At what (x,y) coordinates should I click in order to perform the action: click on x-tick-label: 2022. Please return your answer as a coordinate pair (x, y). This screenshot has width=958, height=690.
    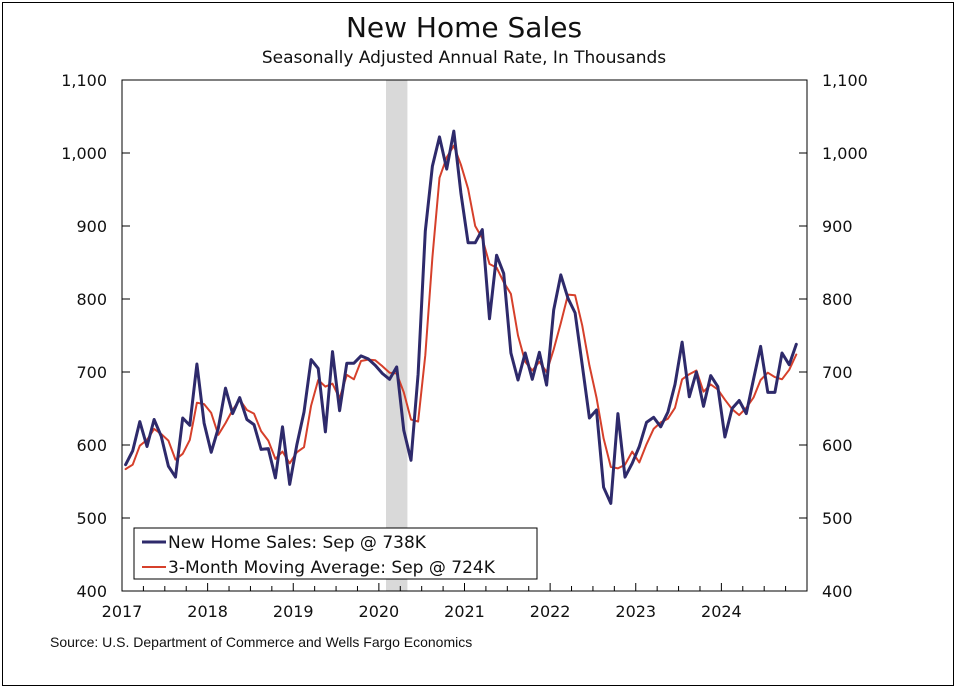
    Looking at the image, I should click on (550, 611).